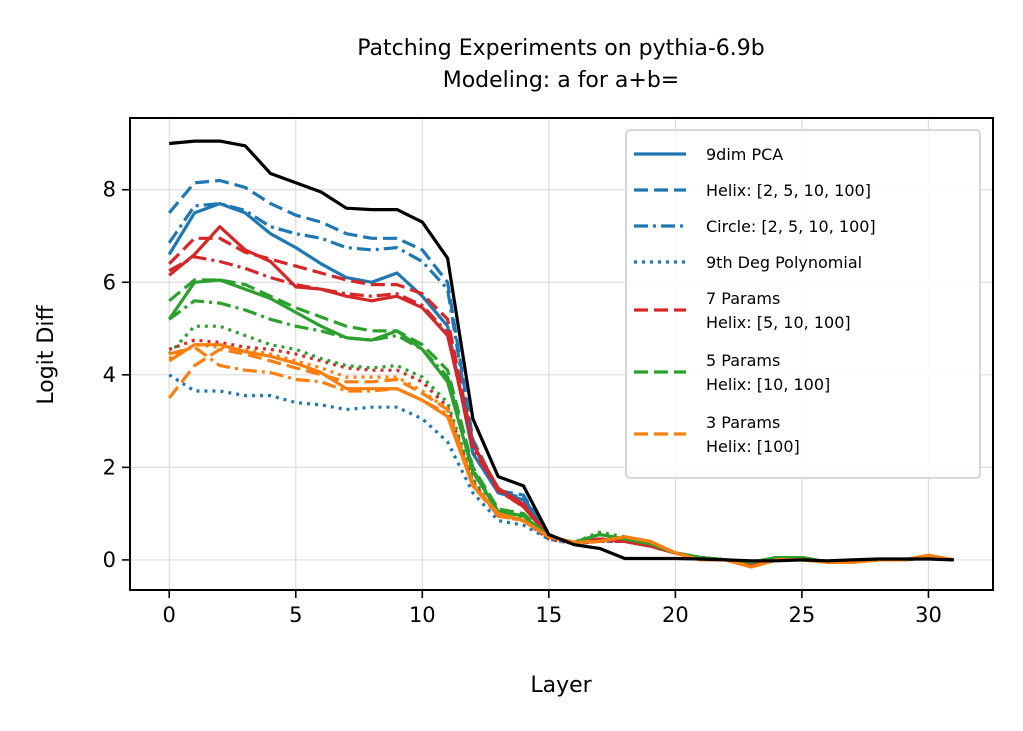  What do you see at coordinates (675, 615) in the screenshot?
I see `x-tick-label: 20` at bounding box center [675, 615].